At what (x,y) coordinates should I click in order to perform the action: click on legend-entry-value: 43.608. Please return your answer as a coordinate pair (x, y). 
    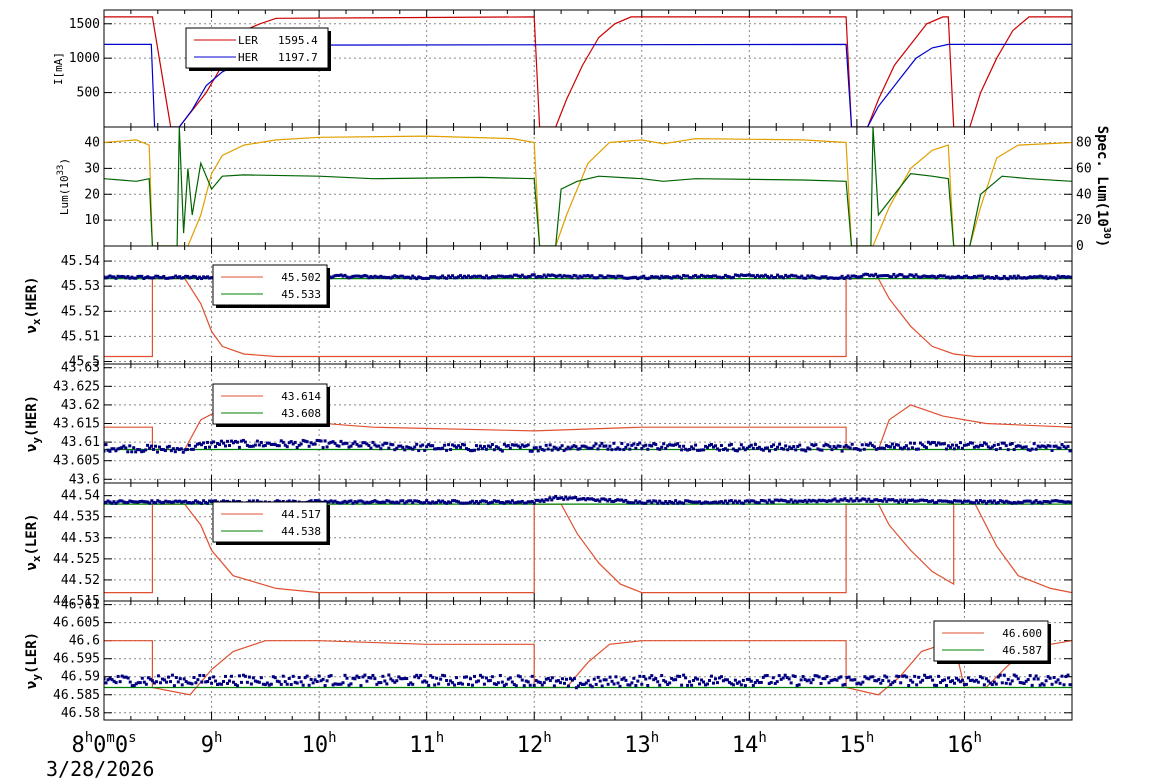
    Looking at the image, I should click on (301, 413).